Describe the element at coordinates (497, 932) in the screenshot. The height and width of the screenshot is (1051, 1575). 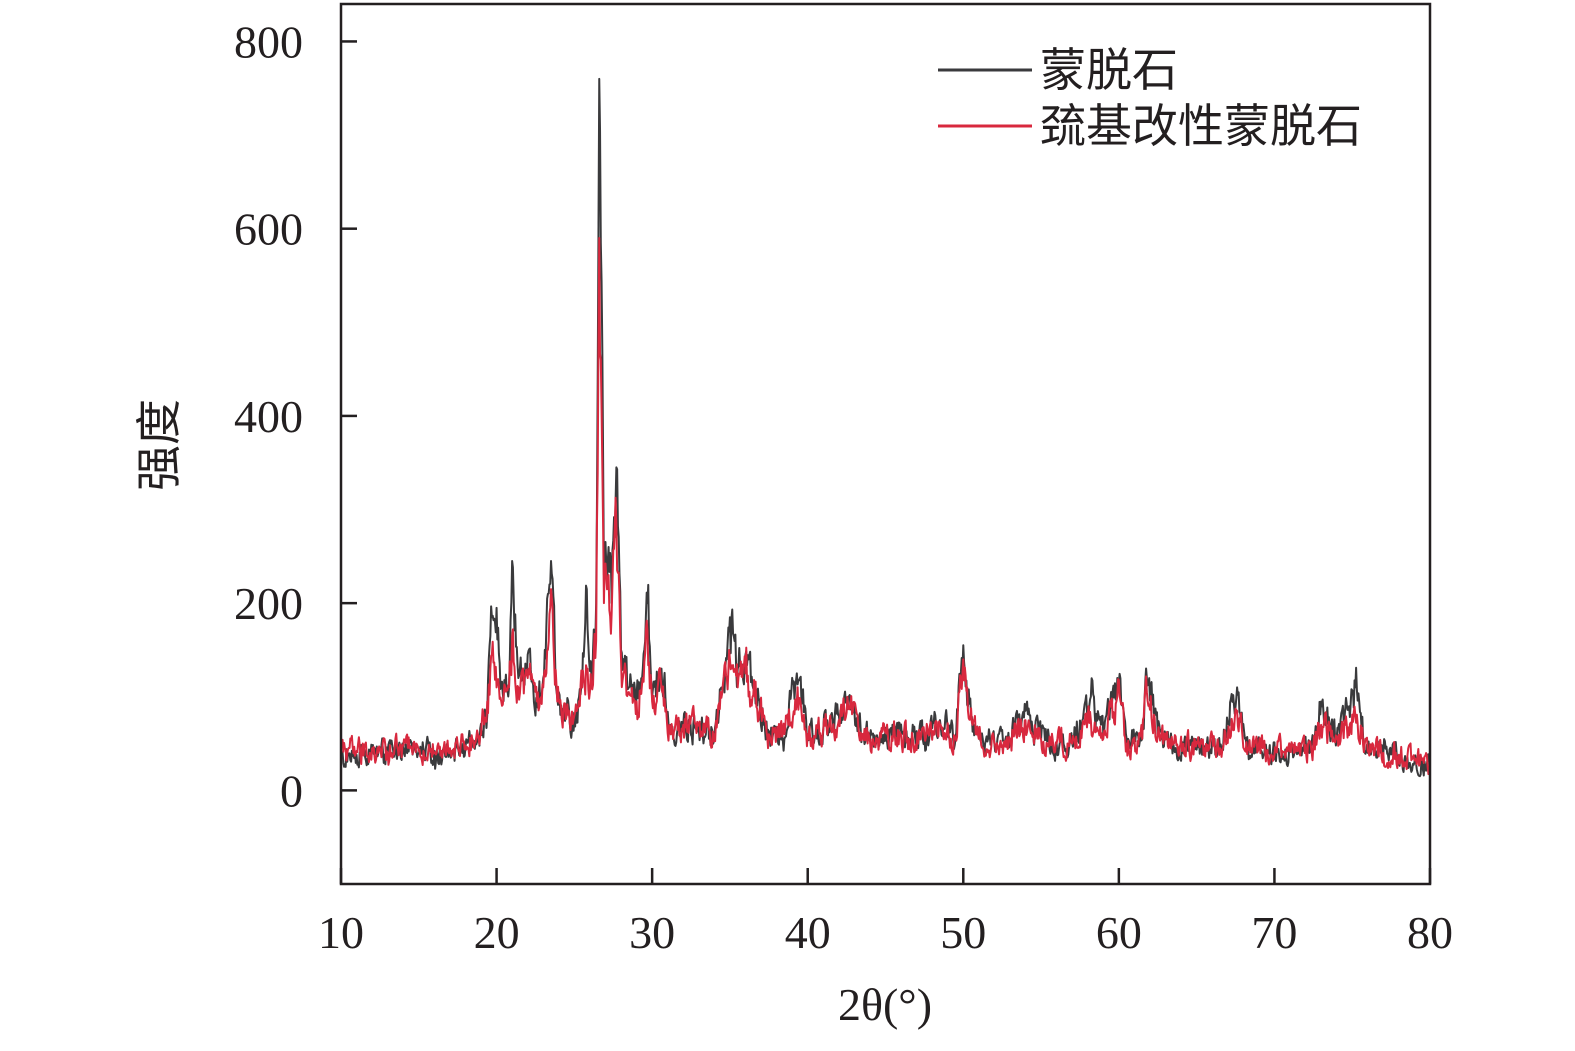
I see `x-tick-label-1: 20` at that location.